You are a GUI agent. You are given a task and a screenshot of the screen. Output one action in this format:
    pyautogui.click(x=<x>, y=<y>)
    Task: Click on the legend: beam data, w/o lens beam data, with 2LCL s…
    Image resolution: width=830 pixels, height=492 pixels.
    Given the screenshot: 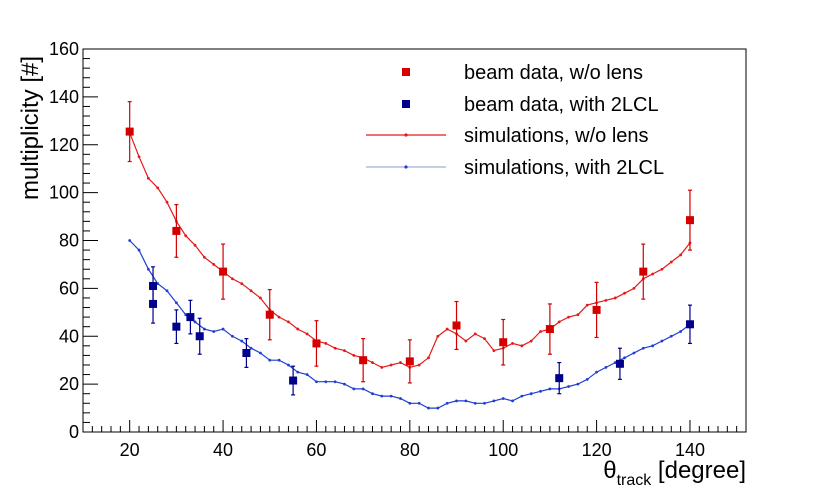 What is the action you would take?
    pyautogui.click(x=515, y=120)
    